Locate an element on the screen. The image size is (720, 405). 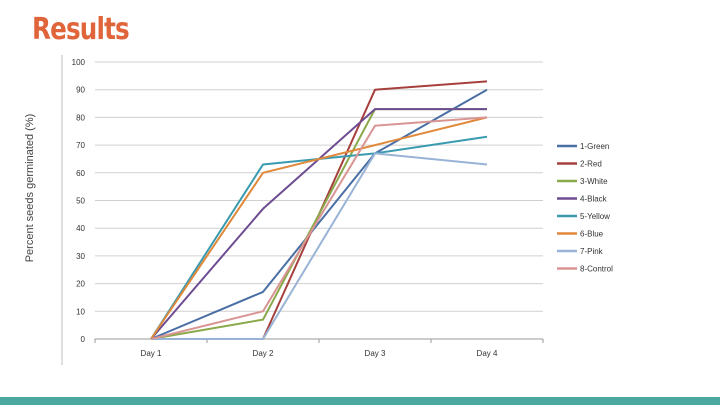
x-tick-label: Day 1 is located at coordinates (151, 353).